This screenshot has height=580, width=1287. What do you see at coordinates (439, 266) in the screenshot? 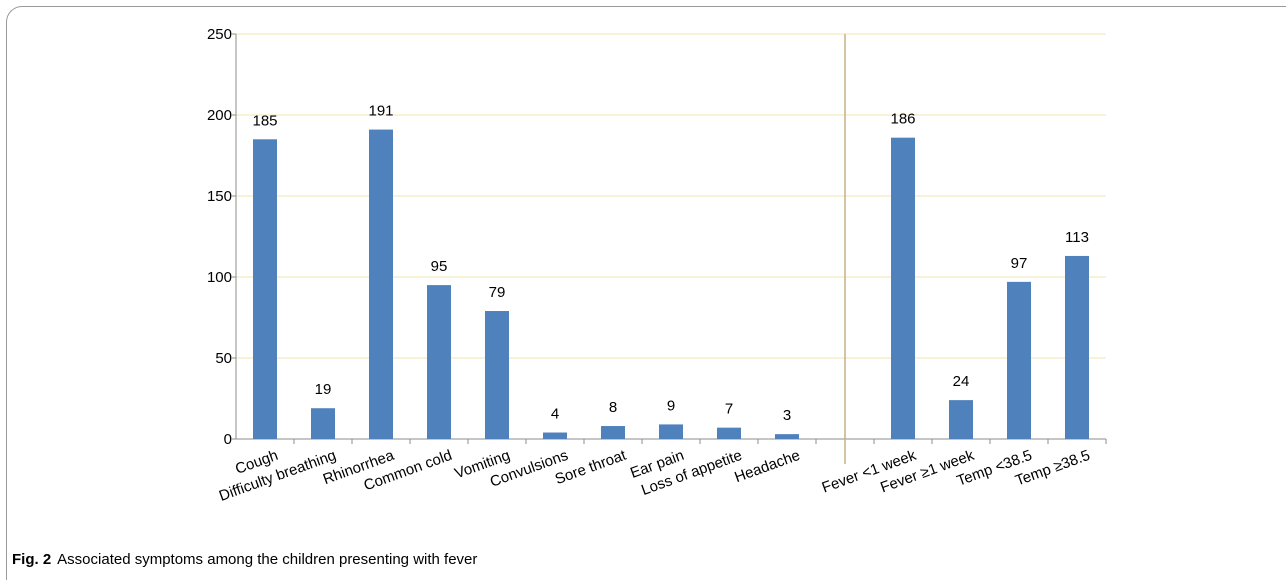
I see `data-label: 95` at bounding box center [439, 266].